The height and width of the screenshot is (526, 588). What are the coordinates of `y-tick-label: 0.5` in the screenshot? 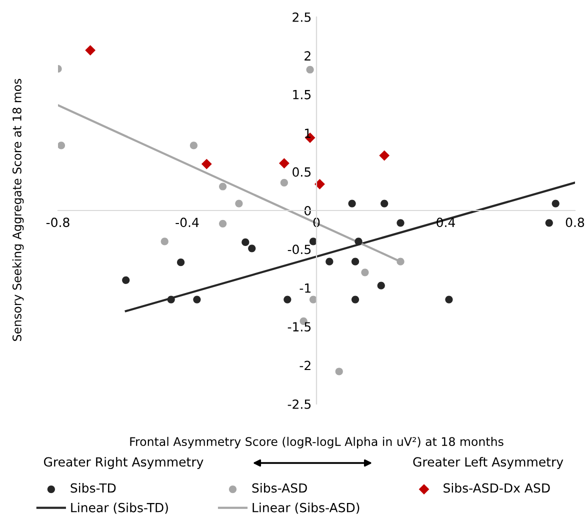 It's located at (301, 172).